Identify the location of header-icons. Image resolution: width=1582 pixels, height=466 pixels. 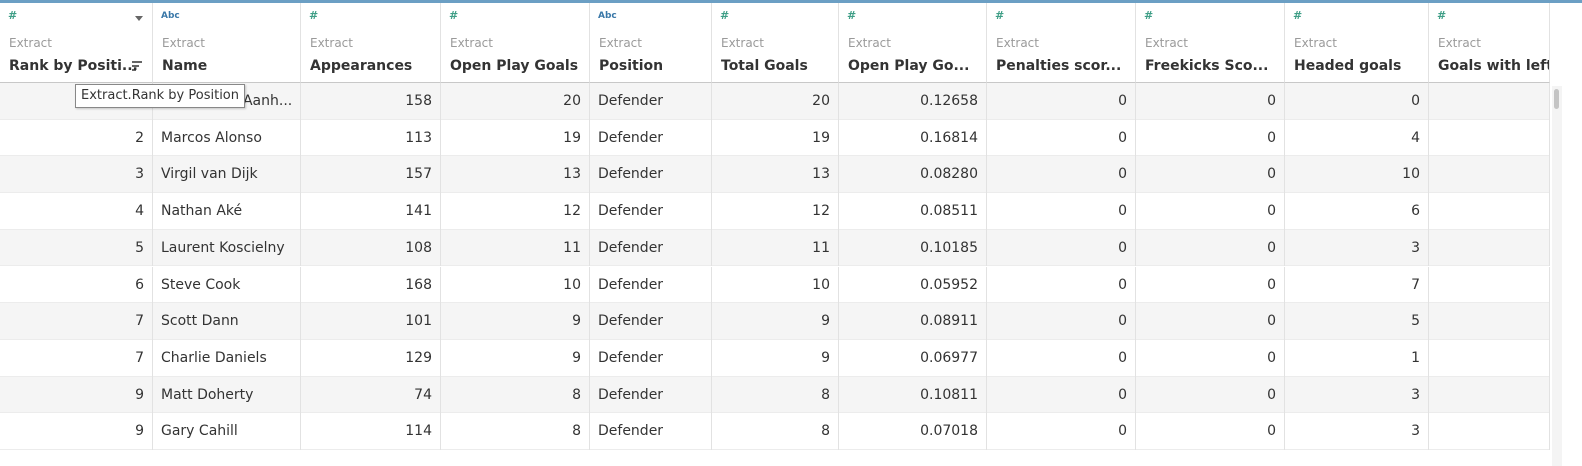
(76, 43).